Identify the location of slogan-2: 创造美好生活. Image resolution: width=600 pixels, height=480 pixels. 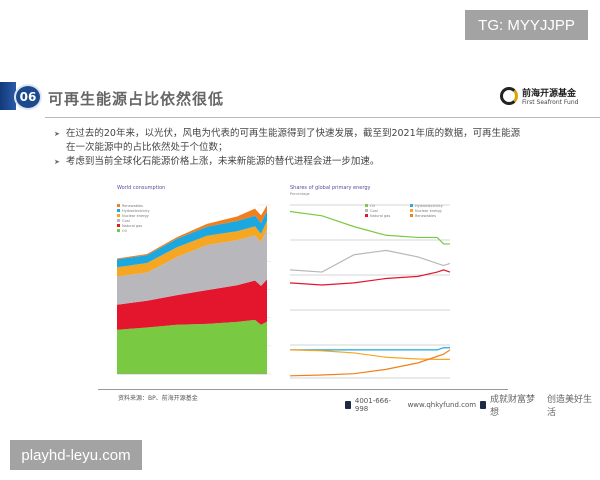
(570, 406).